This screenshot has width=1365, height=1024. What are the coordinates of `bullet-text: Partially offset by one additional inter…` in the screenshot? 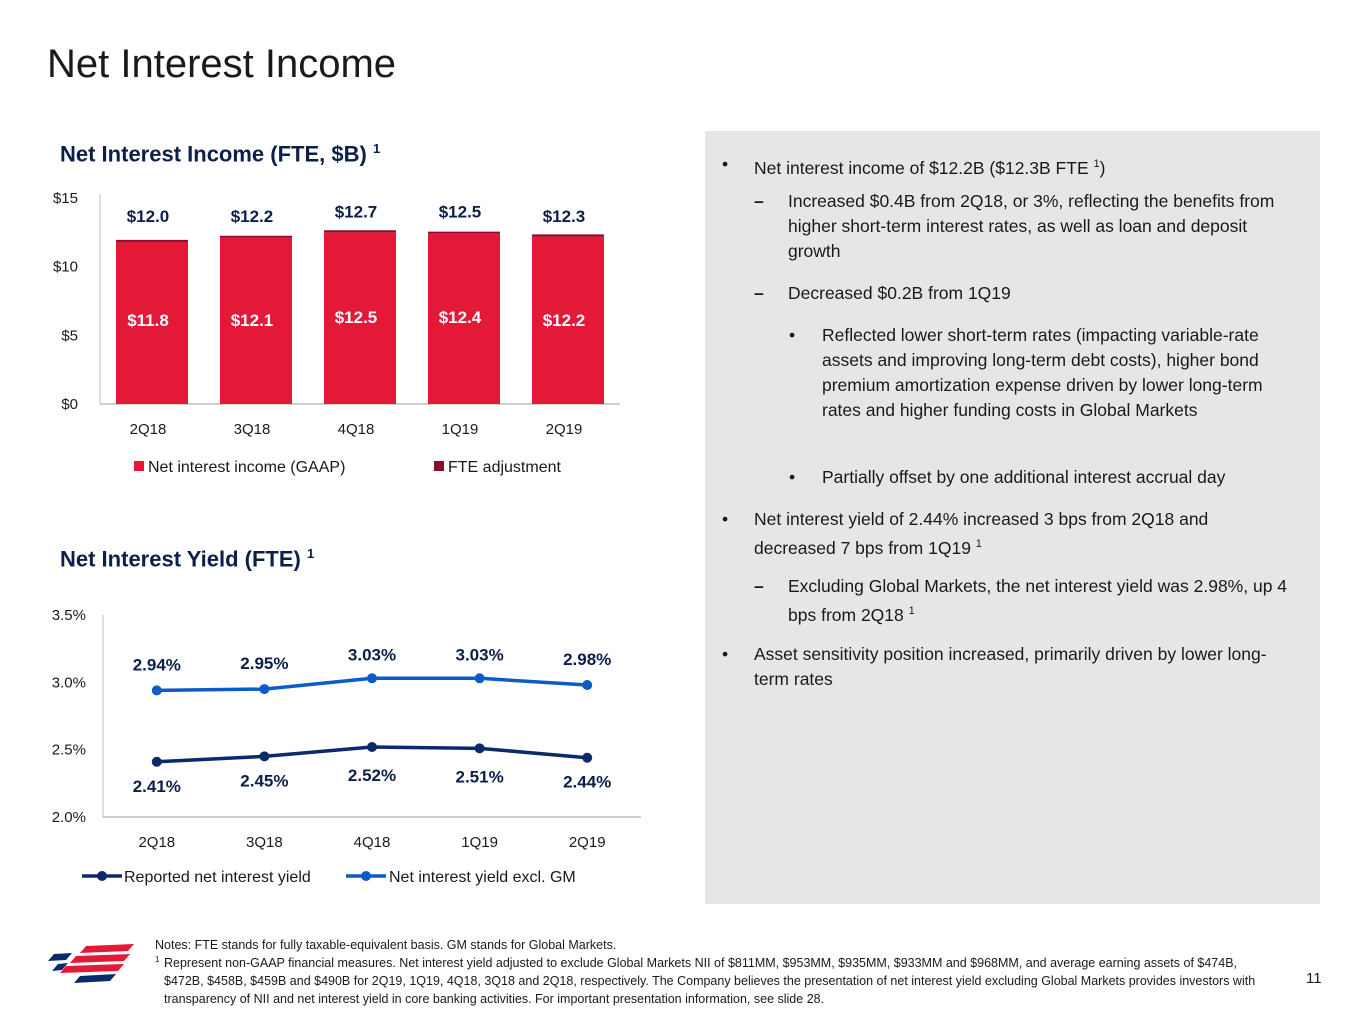 It's located at (1024, 477).